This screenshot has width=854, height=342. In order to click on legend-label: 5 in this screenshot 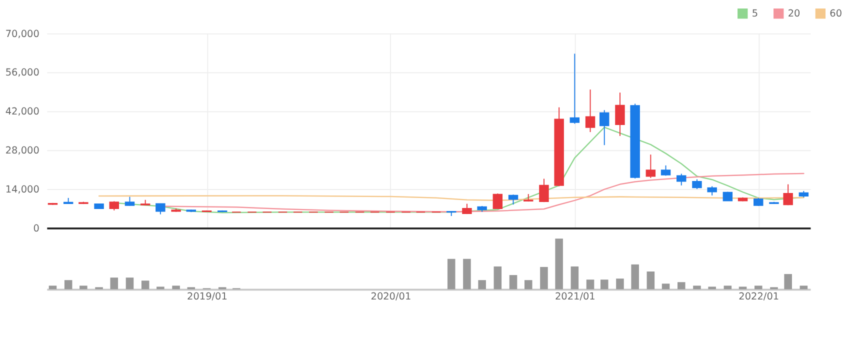, I will do `click(755, 14)`.